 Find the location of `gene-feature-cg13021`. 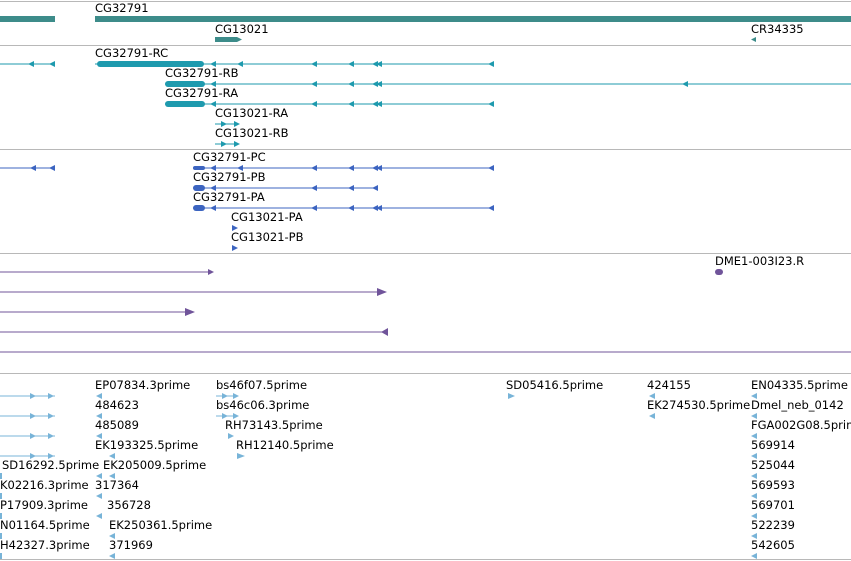

gene-feature-cg13021 is located at coordinates (226, 39).